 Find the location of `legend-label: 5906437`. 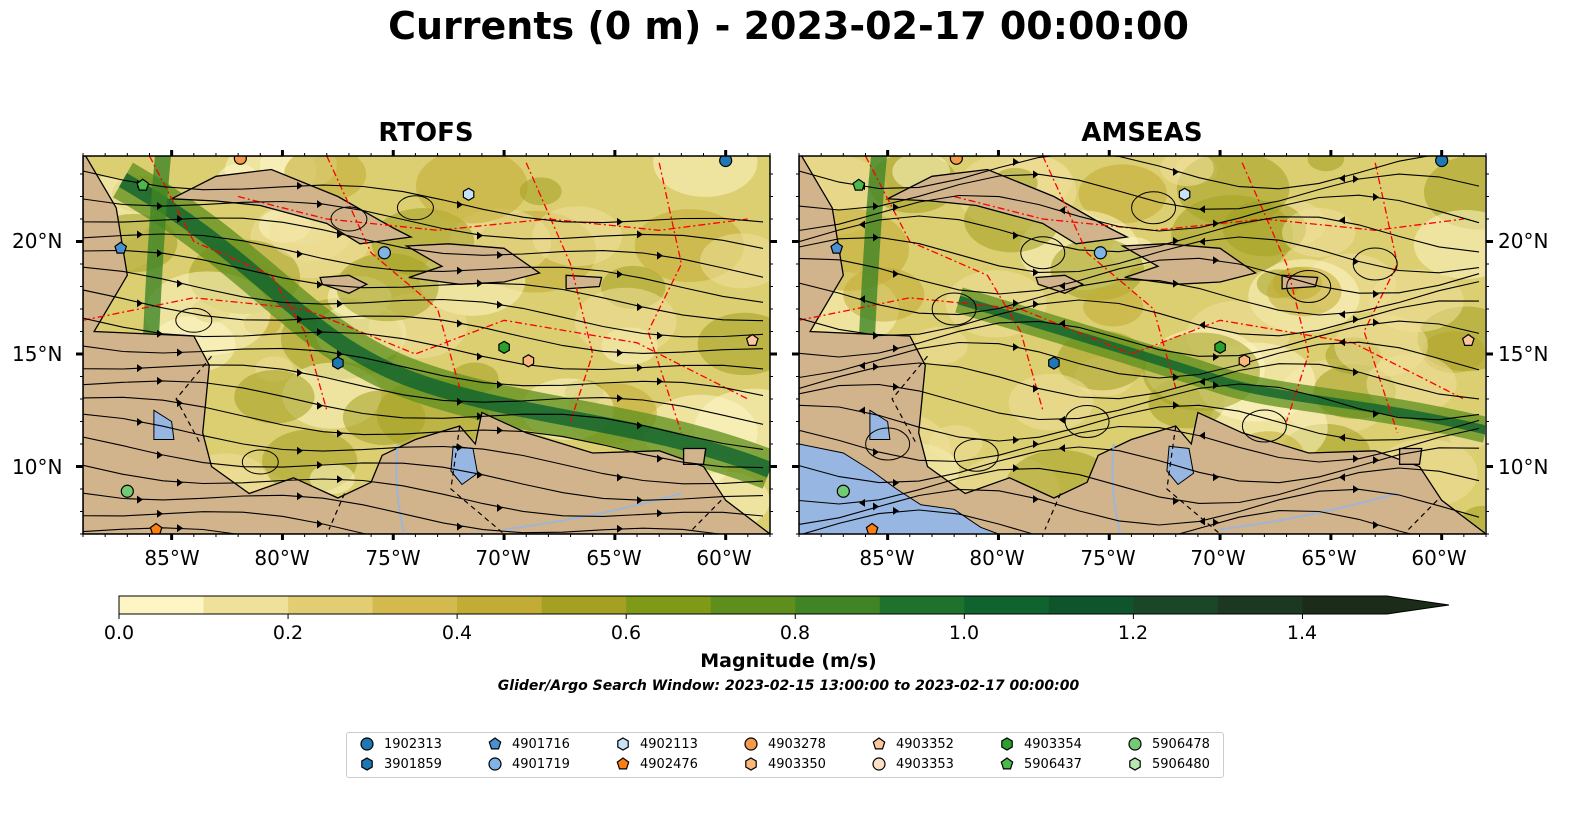

legend-label: 5906437 is located at coordinates (1053, 764).